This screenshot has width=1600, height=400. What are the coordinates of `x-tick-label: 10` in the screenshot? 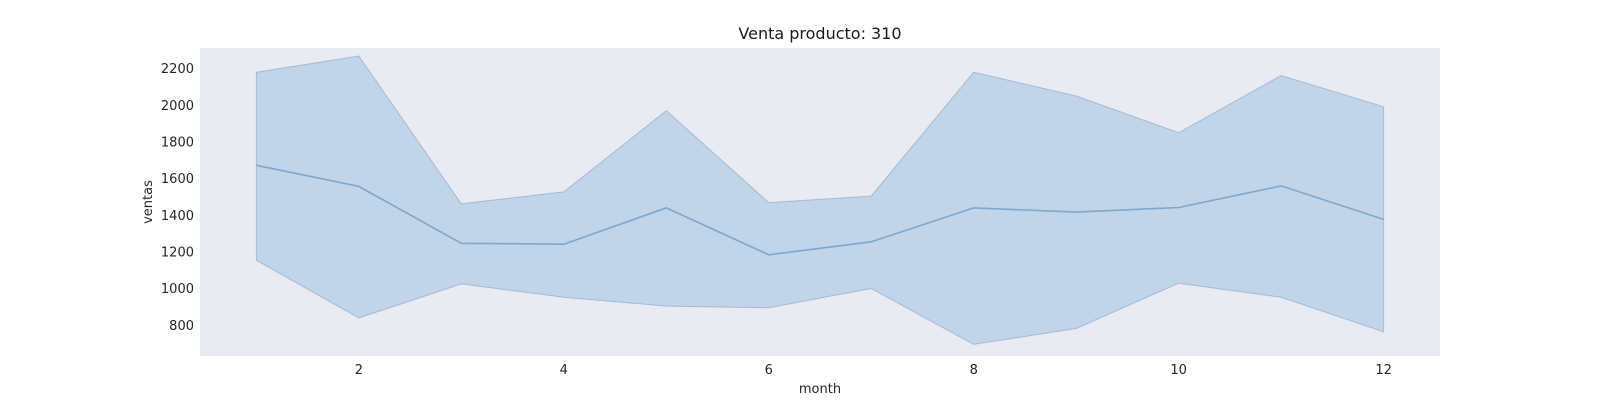 It's located at (1178, 370).